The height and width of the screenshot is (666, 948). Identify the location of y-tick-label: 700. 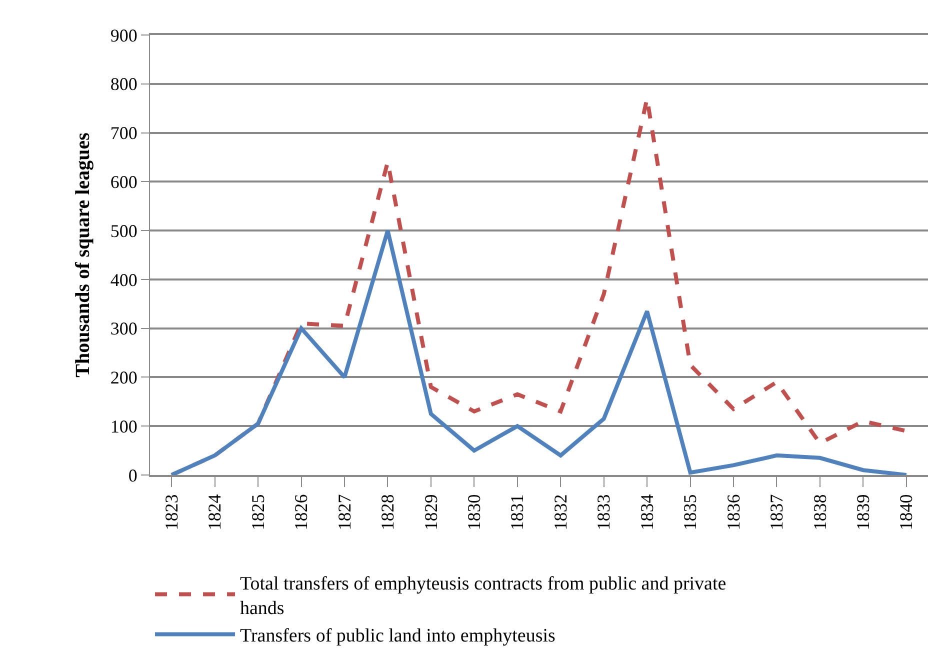
(124, 133).